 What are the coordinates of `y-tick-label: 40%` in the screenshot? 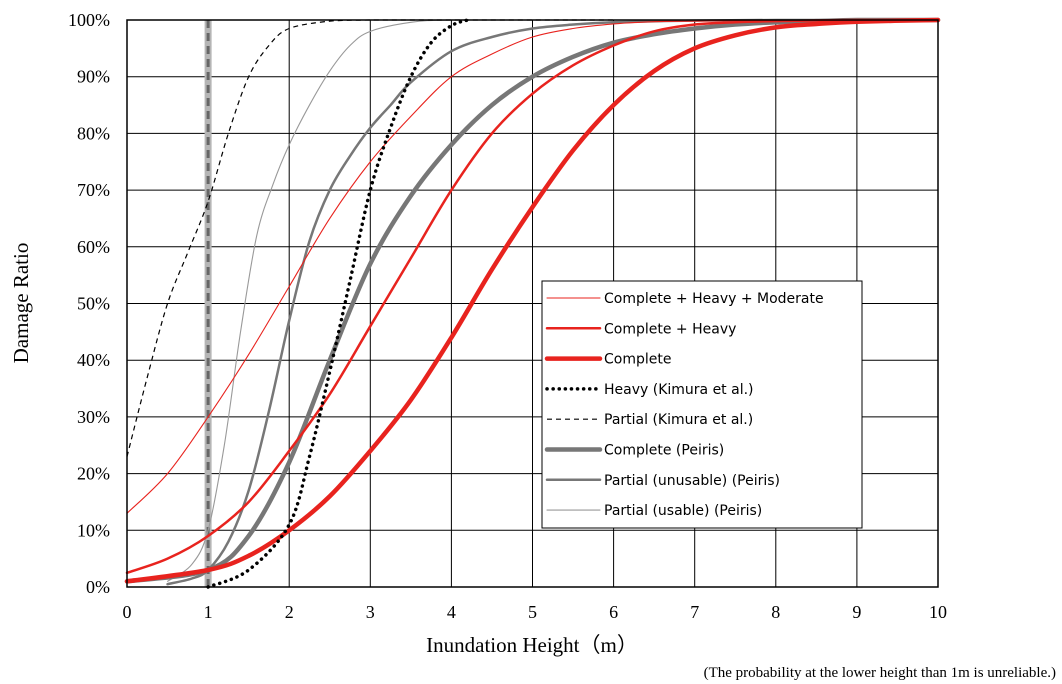 It's located at (93, 360).